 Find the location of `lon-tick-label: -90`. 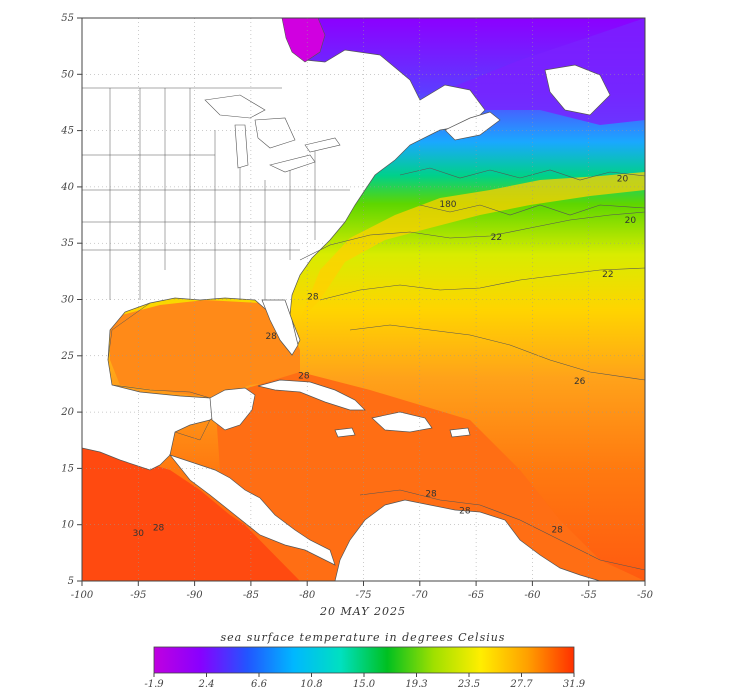

lon-tick-label: -90 is located at coordinates (195, 595).